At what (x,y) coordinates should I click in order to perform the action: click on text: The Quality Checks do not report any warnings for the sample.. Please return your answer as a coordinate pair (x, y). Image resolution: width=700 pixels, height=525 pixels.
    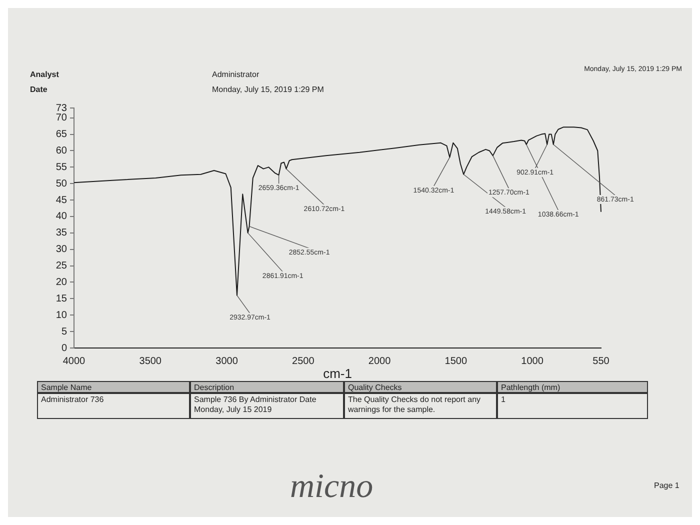
    Looking at the image, I should click on (420, 406).